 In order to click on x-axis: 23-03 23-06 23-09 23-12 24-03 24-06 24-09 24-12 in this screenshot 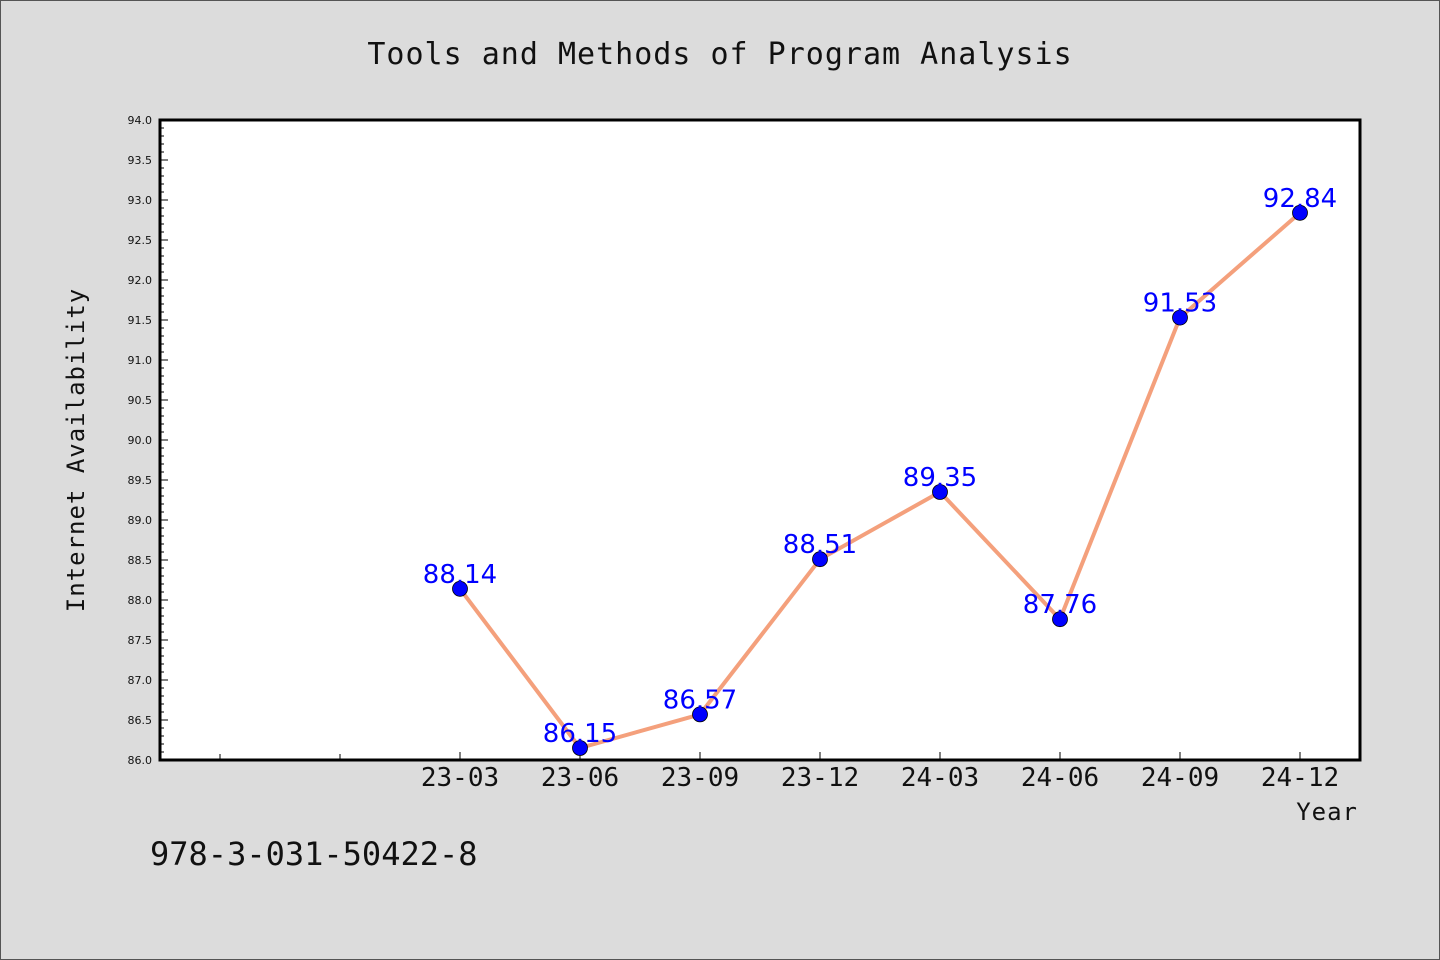, I will do `click(779, 772)`.